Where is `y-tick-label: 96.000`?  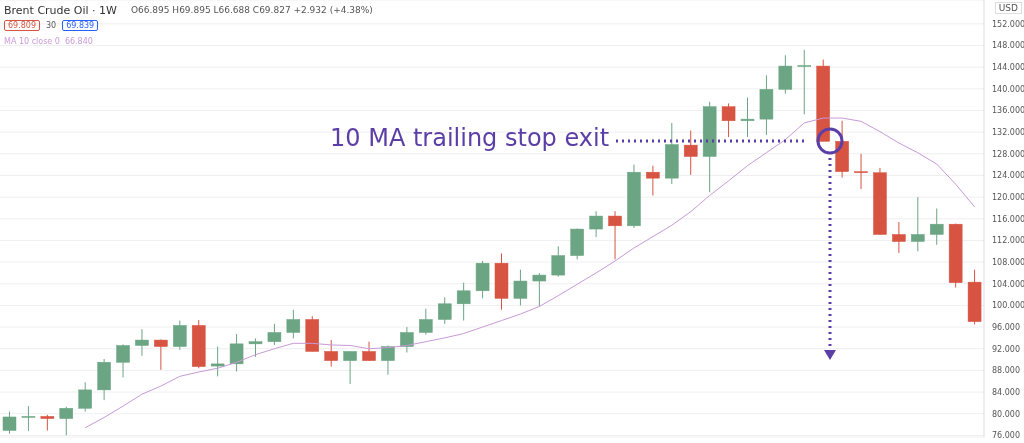
y-tick-label: 96.000 is located at coordinates (1006, 327).